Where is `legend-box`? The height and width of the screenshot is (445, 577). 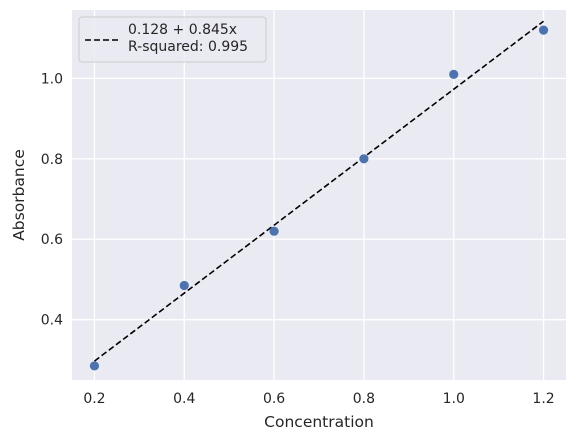
legend-box is located at coordinates (172, 39).